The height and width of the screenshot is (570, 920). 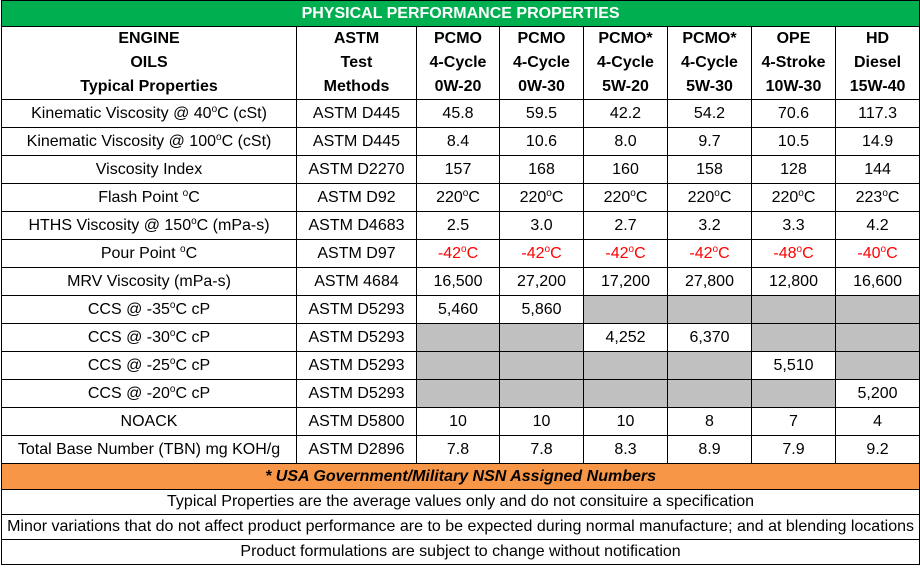 I want to click on value-cell: 12,800, so click(x=793, y=281).